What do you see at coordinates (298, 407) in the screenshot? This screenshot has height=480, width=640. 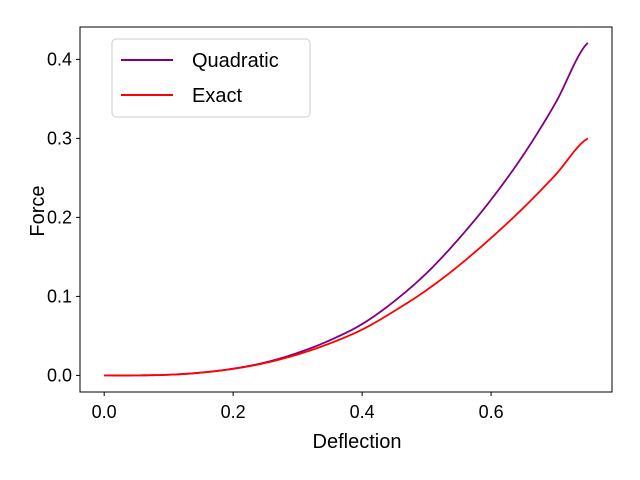 I see `x-axis-ticks: 0.0 0.2 0.4 0.6` at bounding box center [298, 407].